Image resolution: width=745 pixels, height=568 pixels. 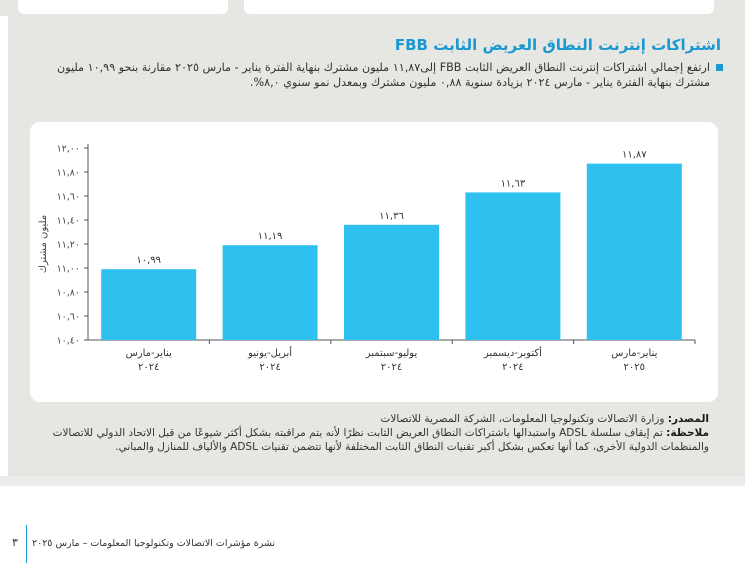 I want to click on x-tick-label: يوليو-سبتمبر, so click(x=391, y=353).